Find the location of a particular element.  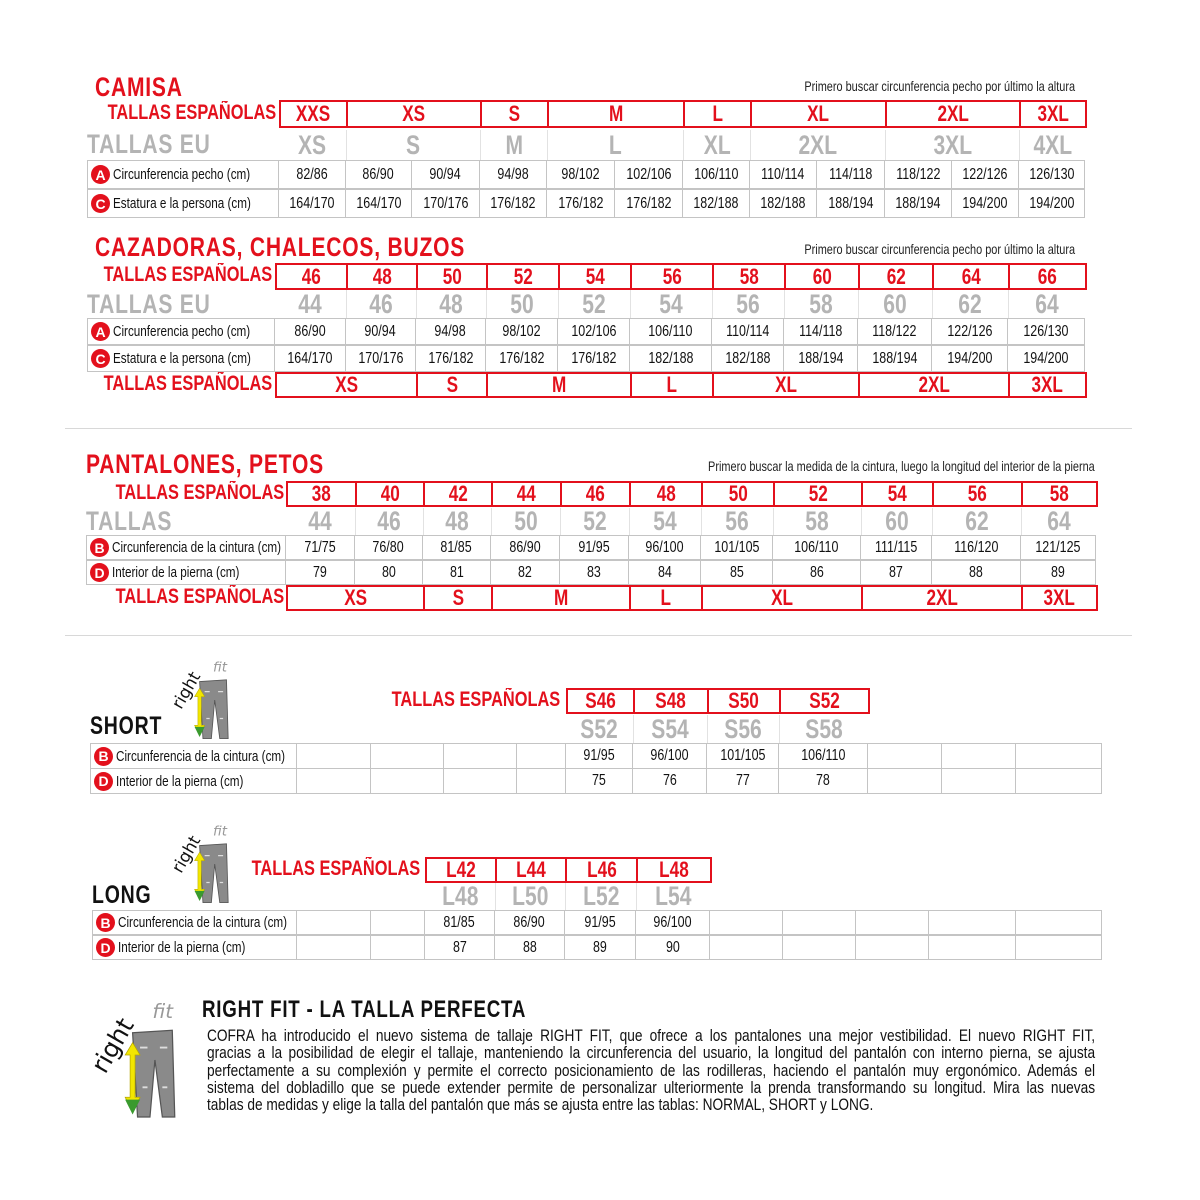

spanish-letter-size: XS is located at coordinates (346, 385).